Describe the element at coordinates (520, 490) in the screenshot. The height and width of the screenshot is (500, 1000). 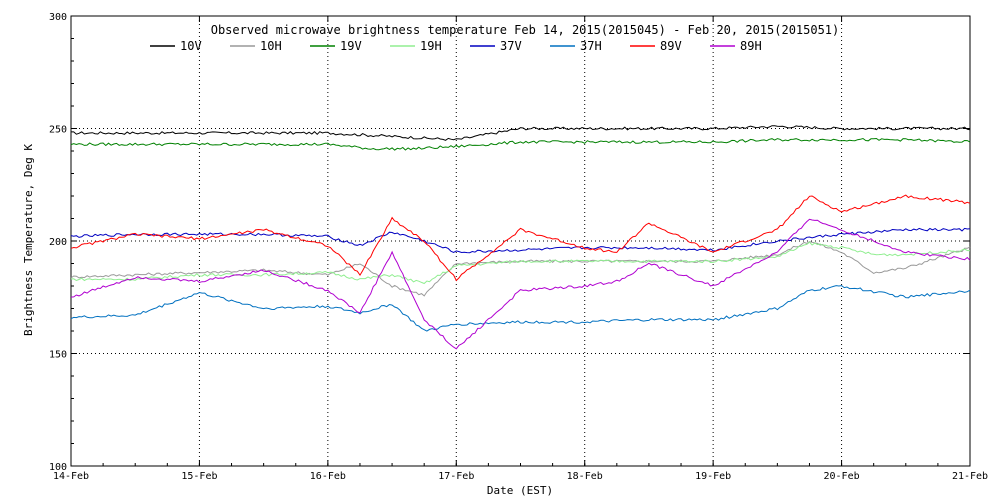
I see `x-axis-label: Date (EST)` at that location.